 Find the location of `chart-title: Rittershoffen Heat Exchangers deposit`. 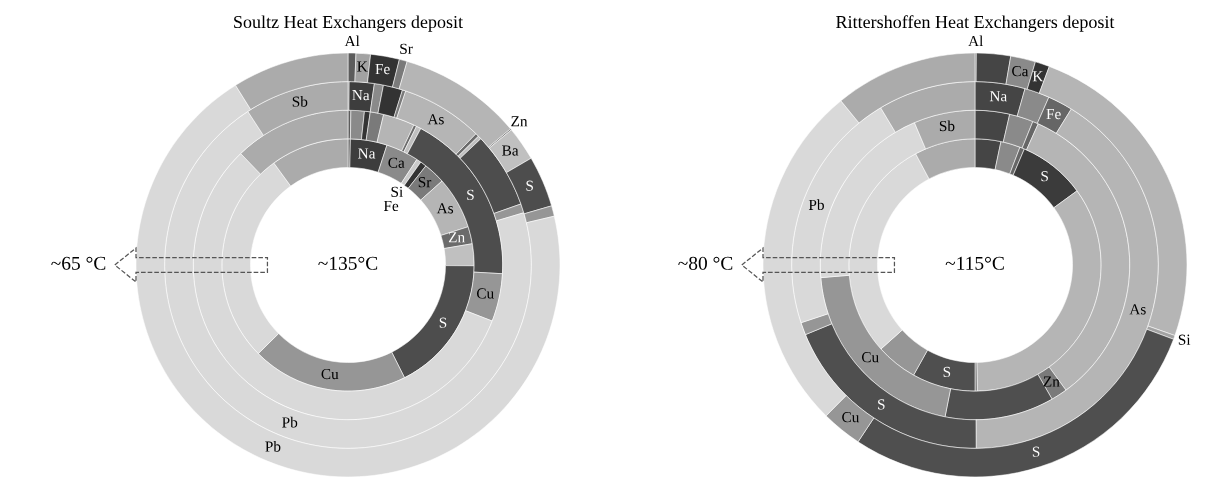

chart-title: Rittershoffen Heat Exchangers deposit is located at coordinates (975, 23).